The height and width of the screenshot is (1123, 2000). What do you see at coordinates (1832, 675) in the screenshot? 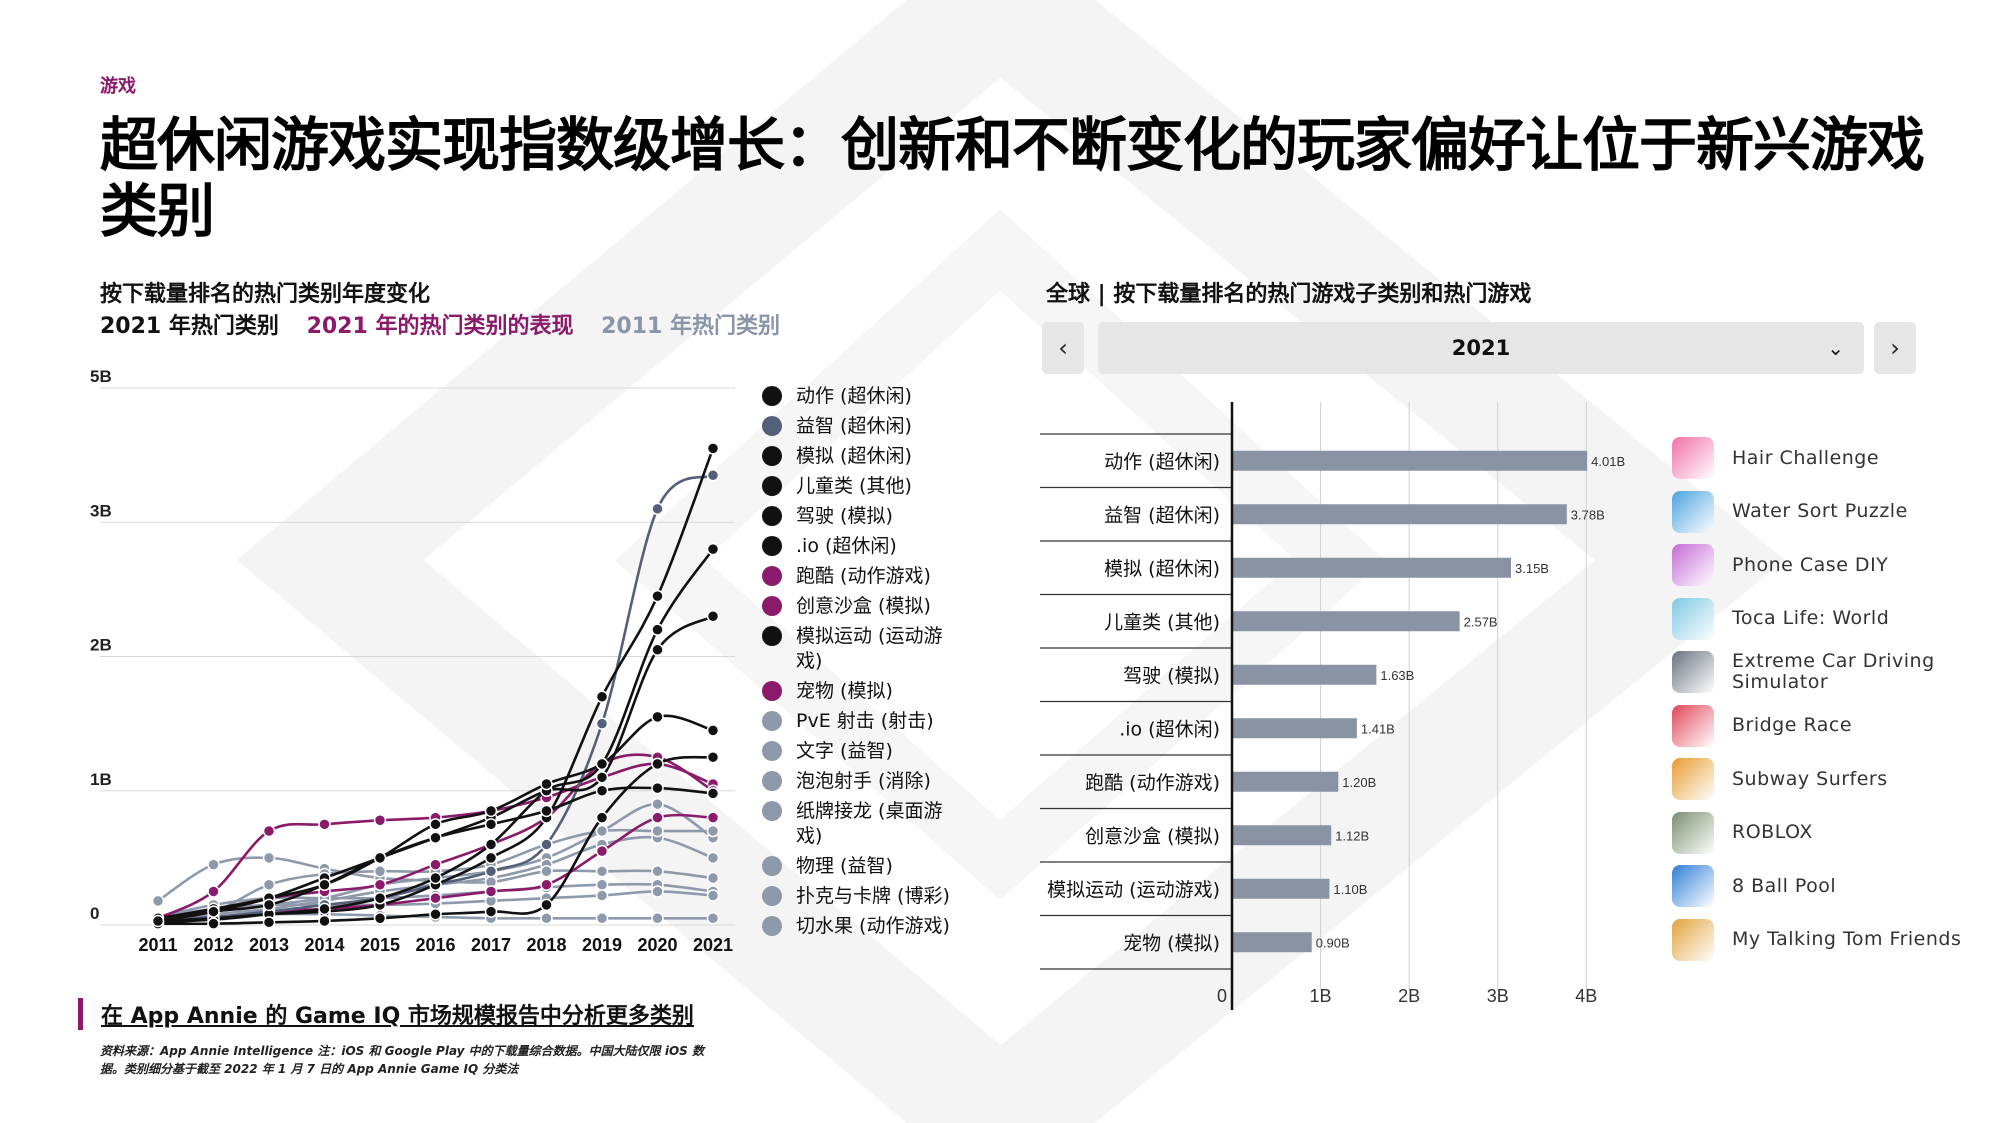
I see `game-item: Extreme Car Driving Simulator` at bounding box center [1832, 675].